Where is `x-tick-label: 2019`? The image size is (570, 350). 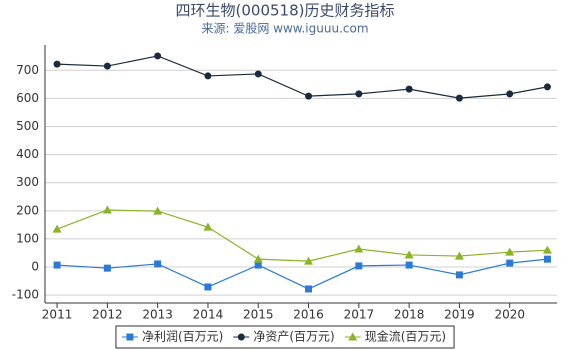
x-tick-label: 2019 is located at coordinates (459, 315).